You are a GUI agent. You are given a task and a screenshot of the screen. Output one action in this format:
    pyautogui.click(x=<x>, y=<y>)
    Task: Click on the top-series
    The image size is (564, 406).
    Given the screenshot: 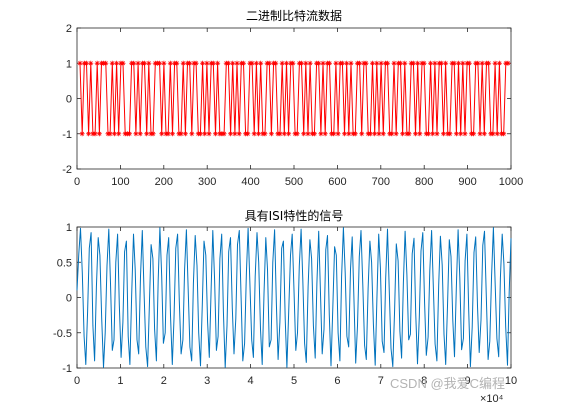 What is the action you would take?
    pyautogui.click(x=294, y=98)
    